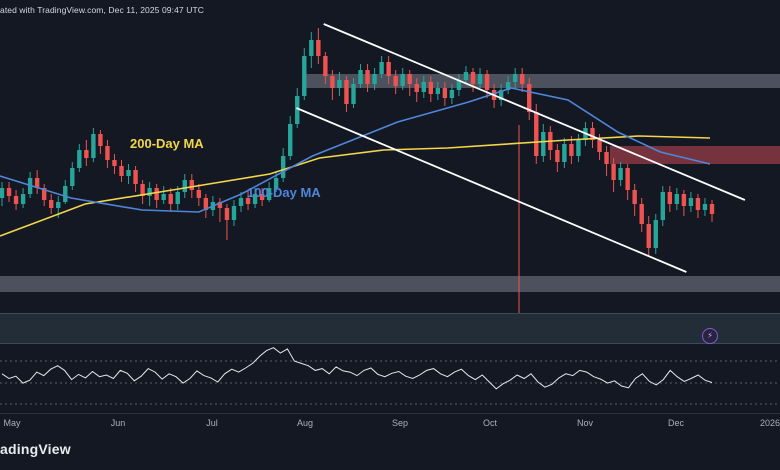 The height and width of the screenshot is (470, 780). Describe the element at coordinates (167, 143) in the screenshot. I see `200-day-ma-label: 200-Day MA` at that location.